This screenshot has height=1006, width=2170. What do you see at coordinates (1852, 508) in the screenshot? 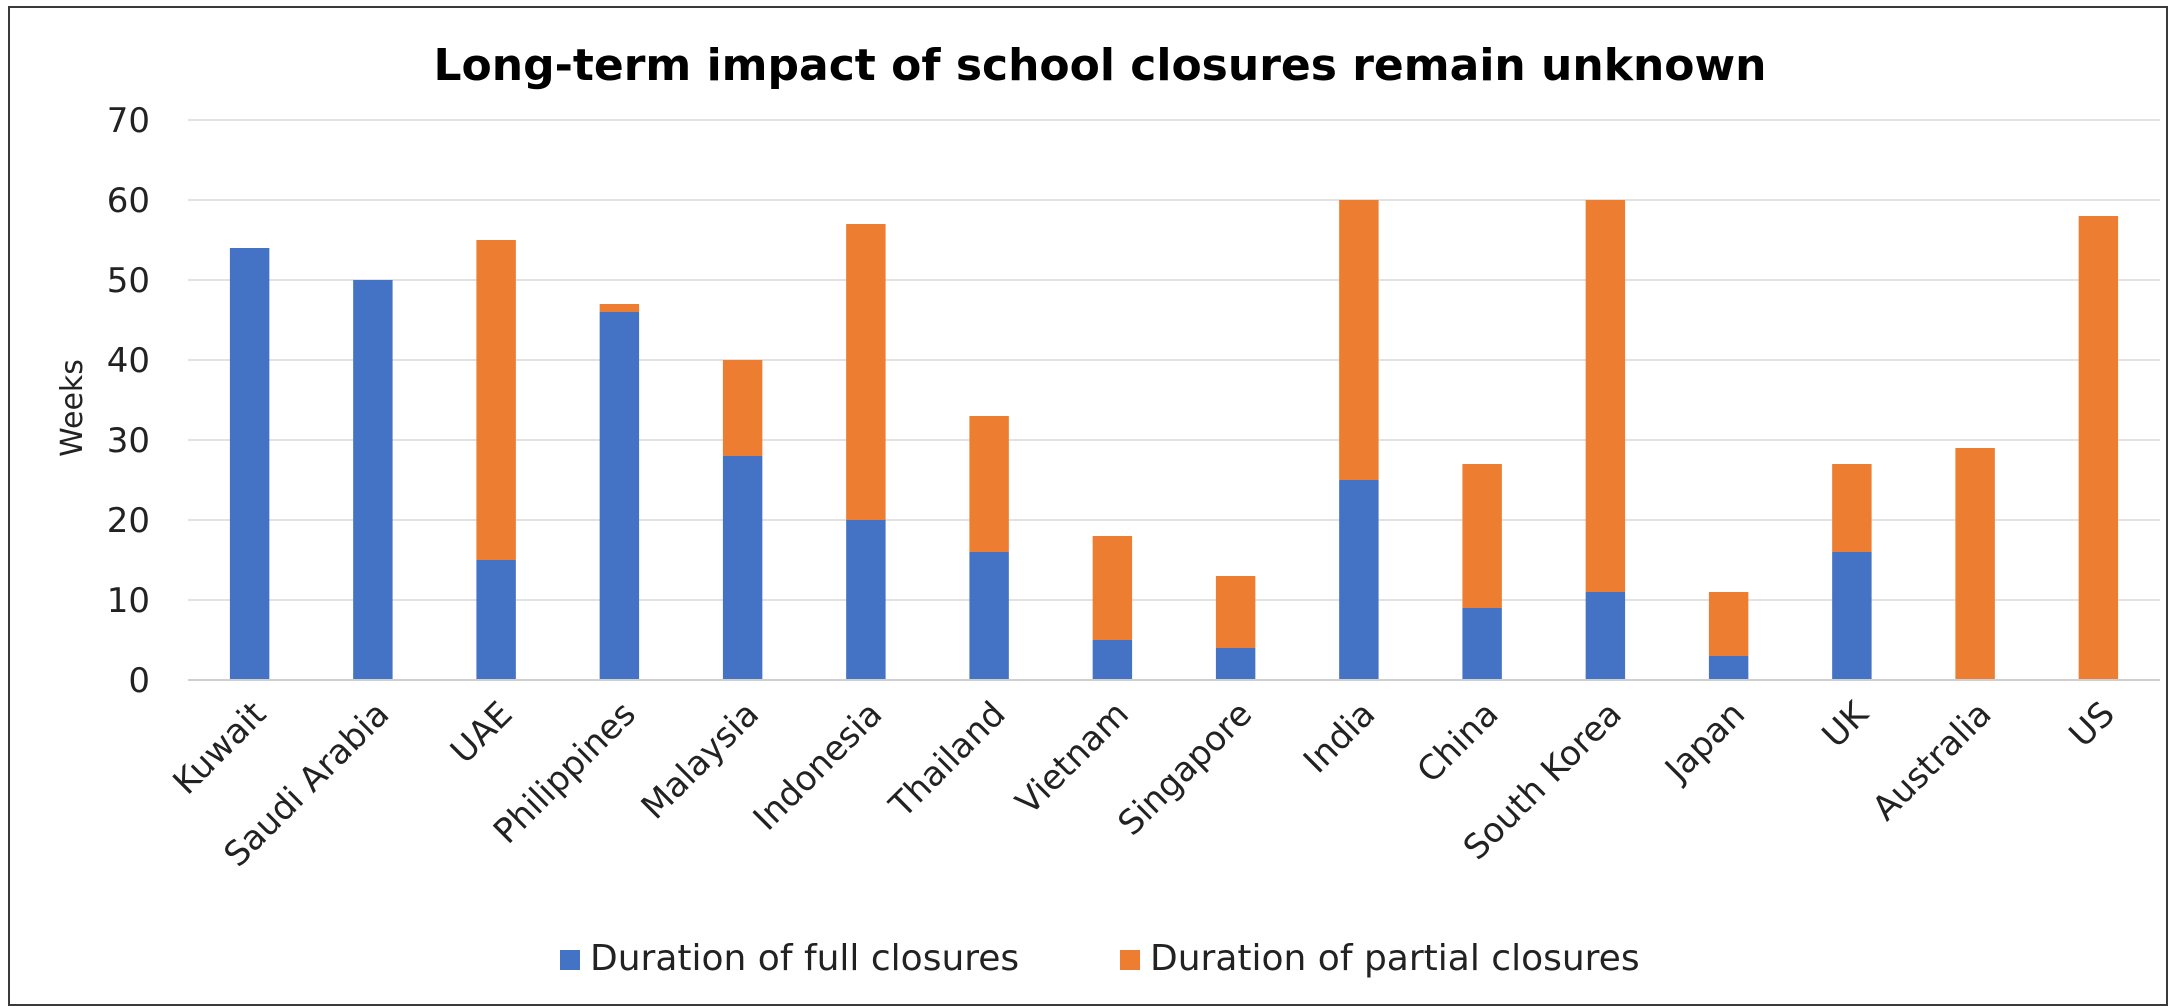
I see `bar-partial-uk` at bounding box center [1852, 508].